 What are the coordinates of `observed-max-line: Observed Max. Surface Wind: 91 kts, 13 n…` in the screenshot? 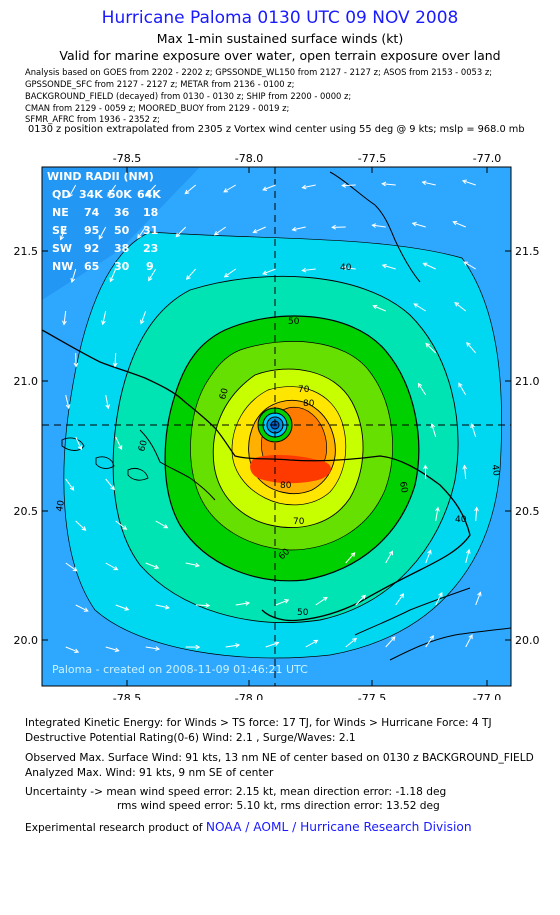 It's located at (279, 758).